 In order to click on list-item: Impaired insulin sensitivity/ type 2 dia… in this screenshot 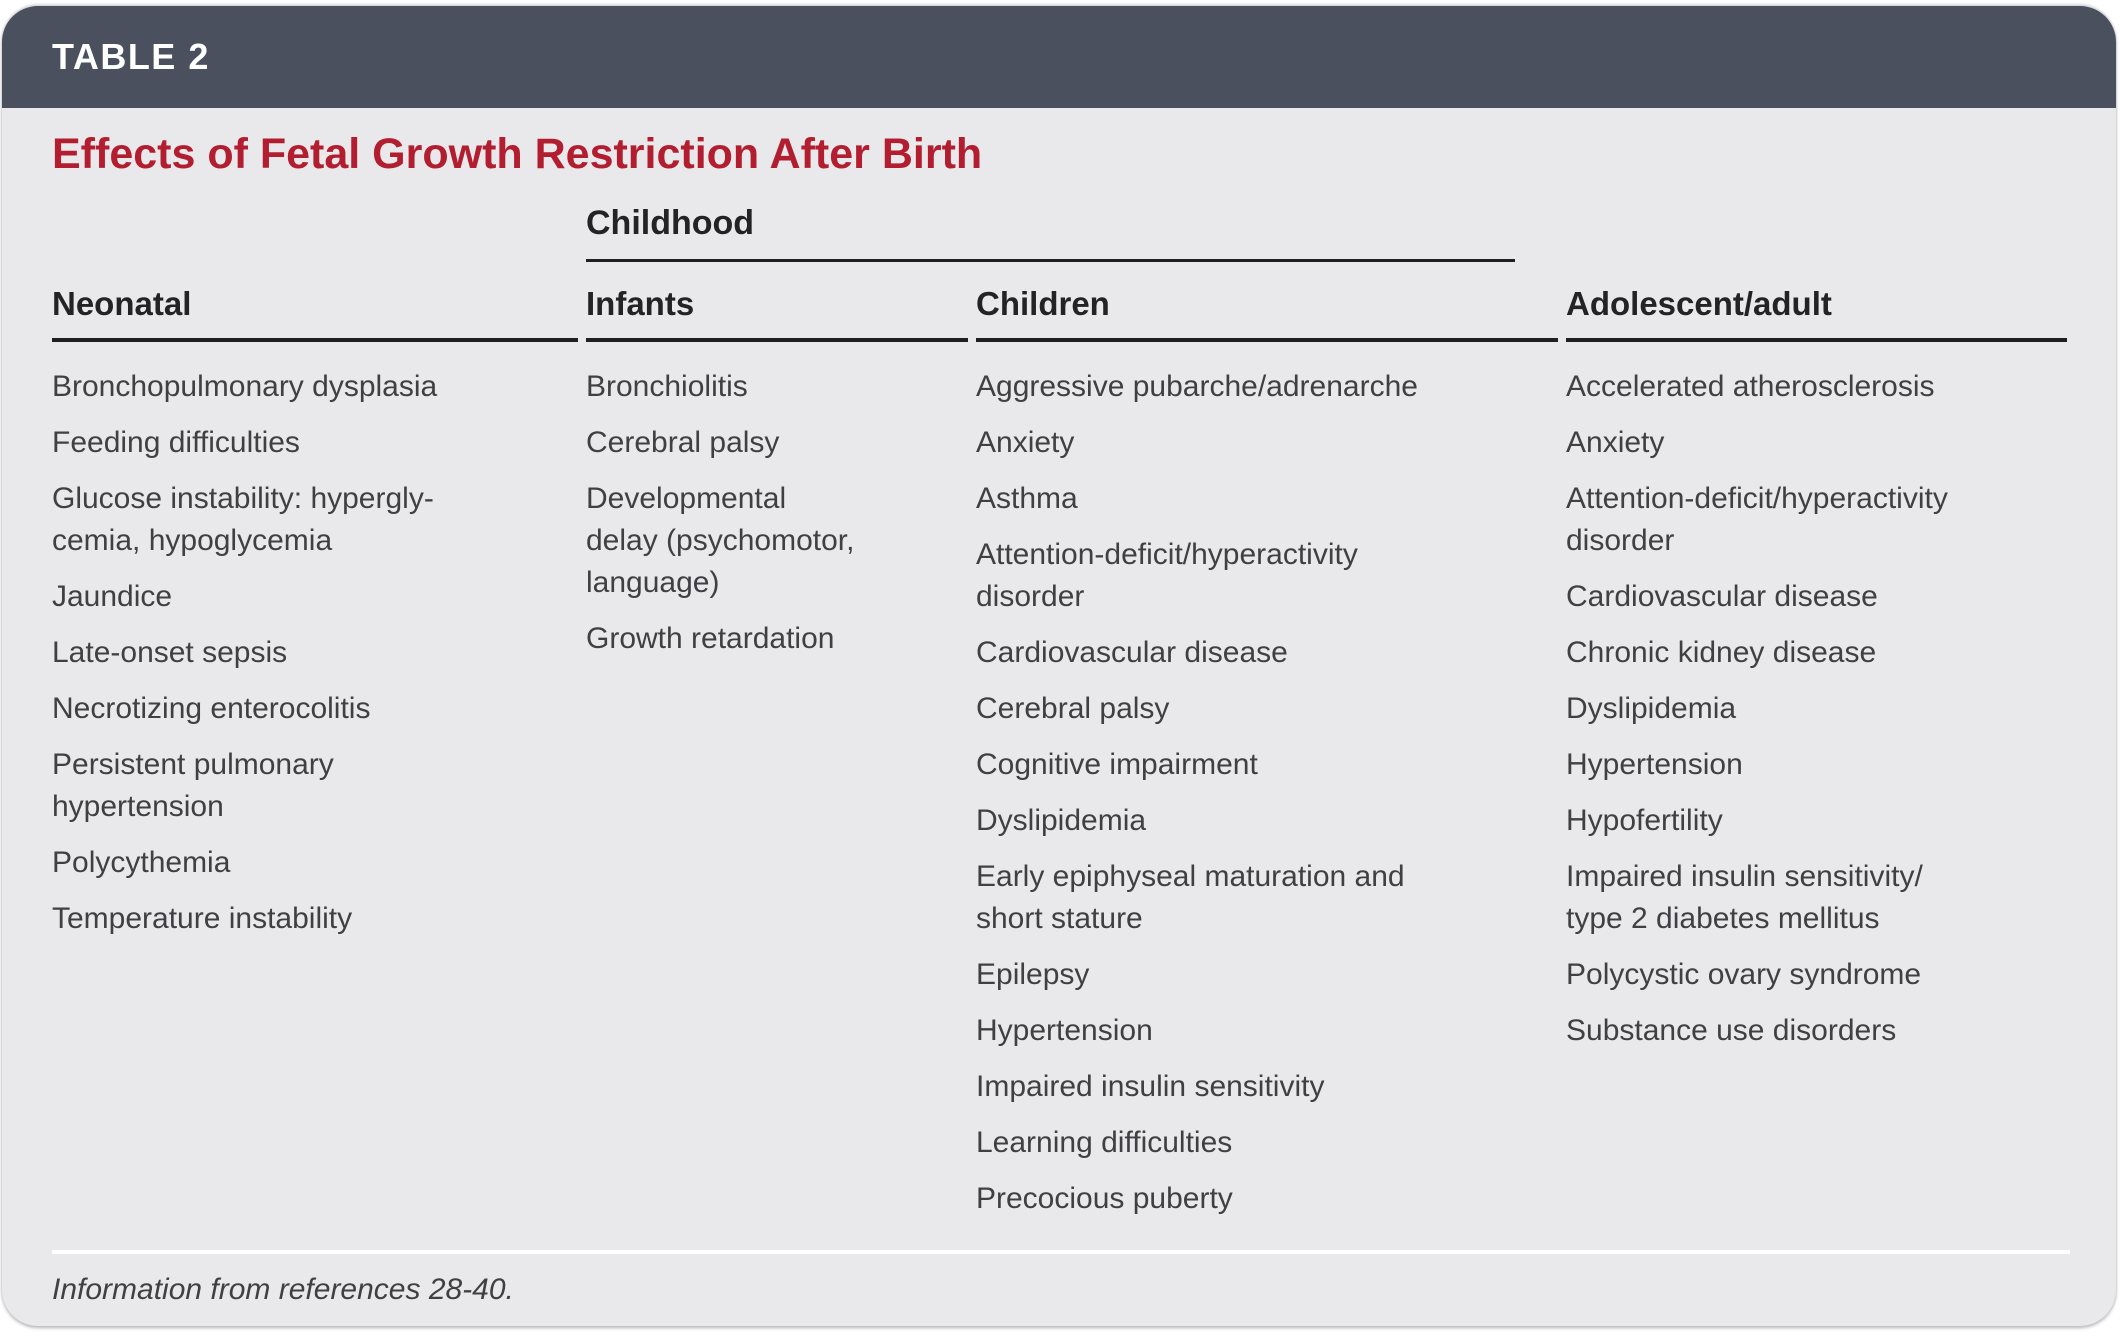, I will do `click(1744, 897)`.